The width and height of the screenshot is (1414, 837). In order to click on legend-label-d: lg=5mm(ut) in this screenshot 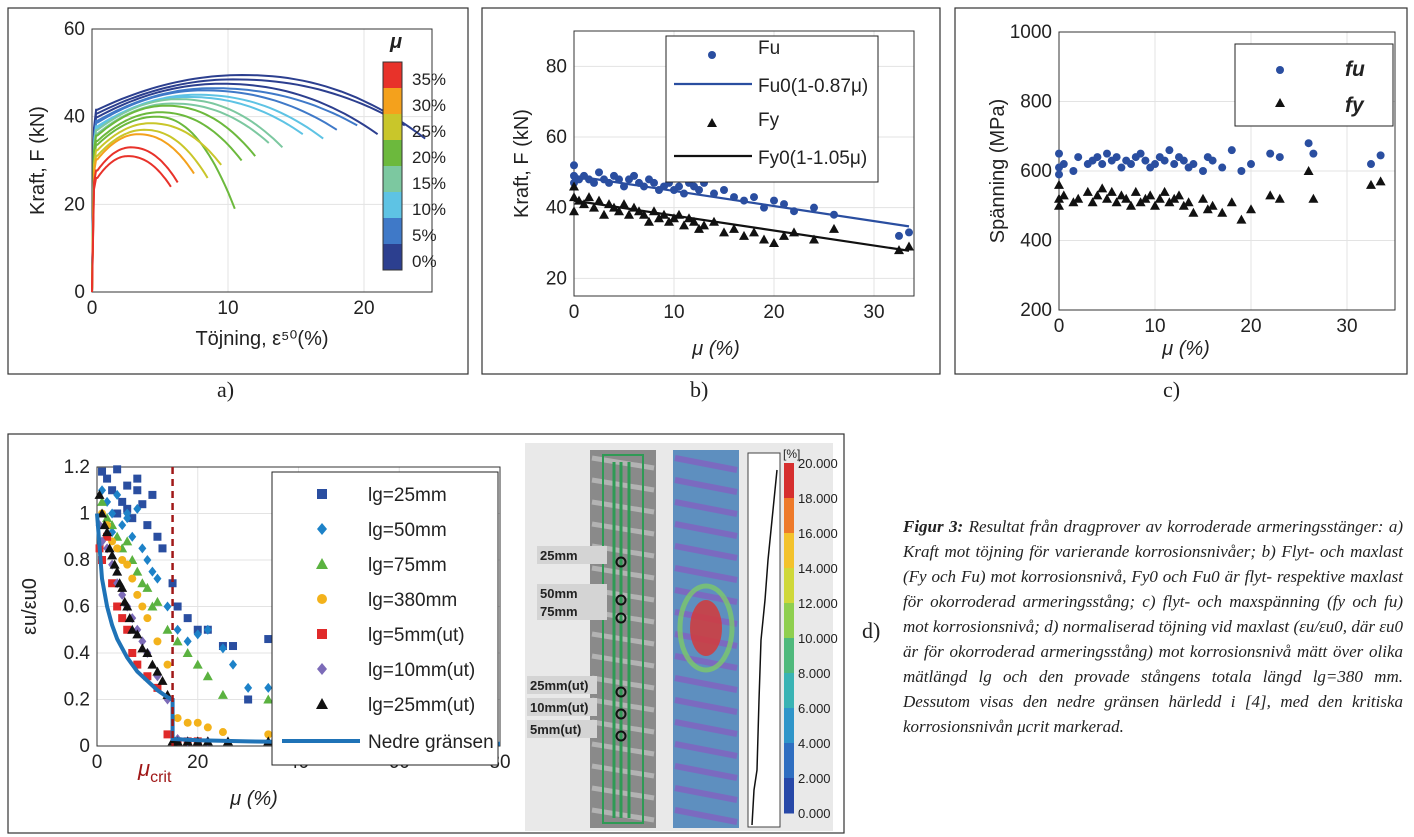, I will do `click(416, 635)`.